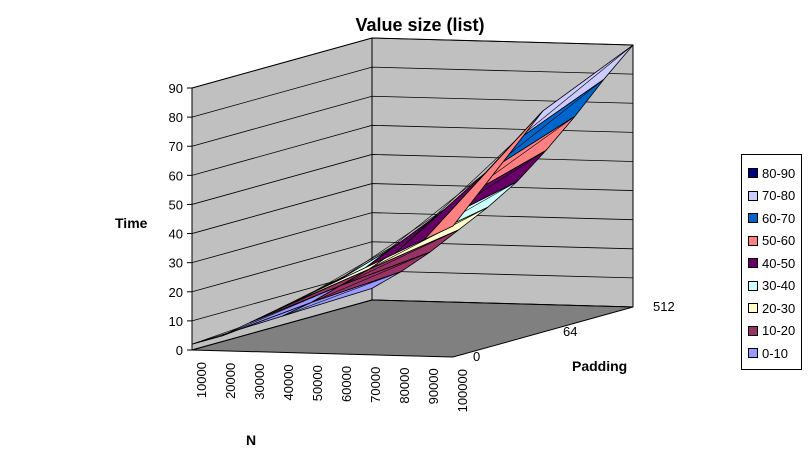 This screenshot has height=466, width=809. I want to click on legend-label: 50-60, so click(779, 240).